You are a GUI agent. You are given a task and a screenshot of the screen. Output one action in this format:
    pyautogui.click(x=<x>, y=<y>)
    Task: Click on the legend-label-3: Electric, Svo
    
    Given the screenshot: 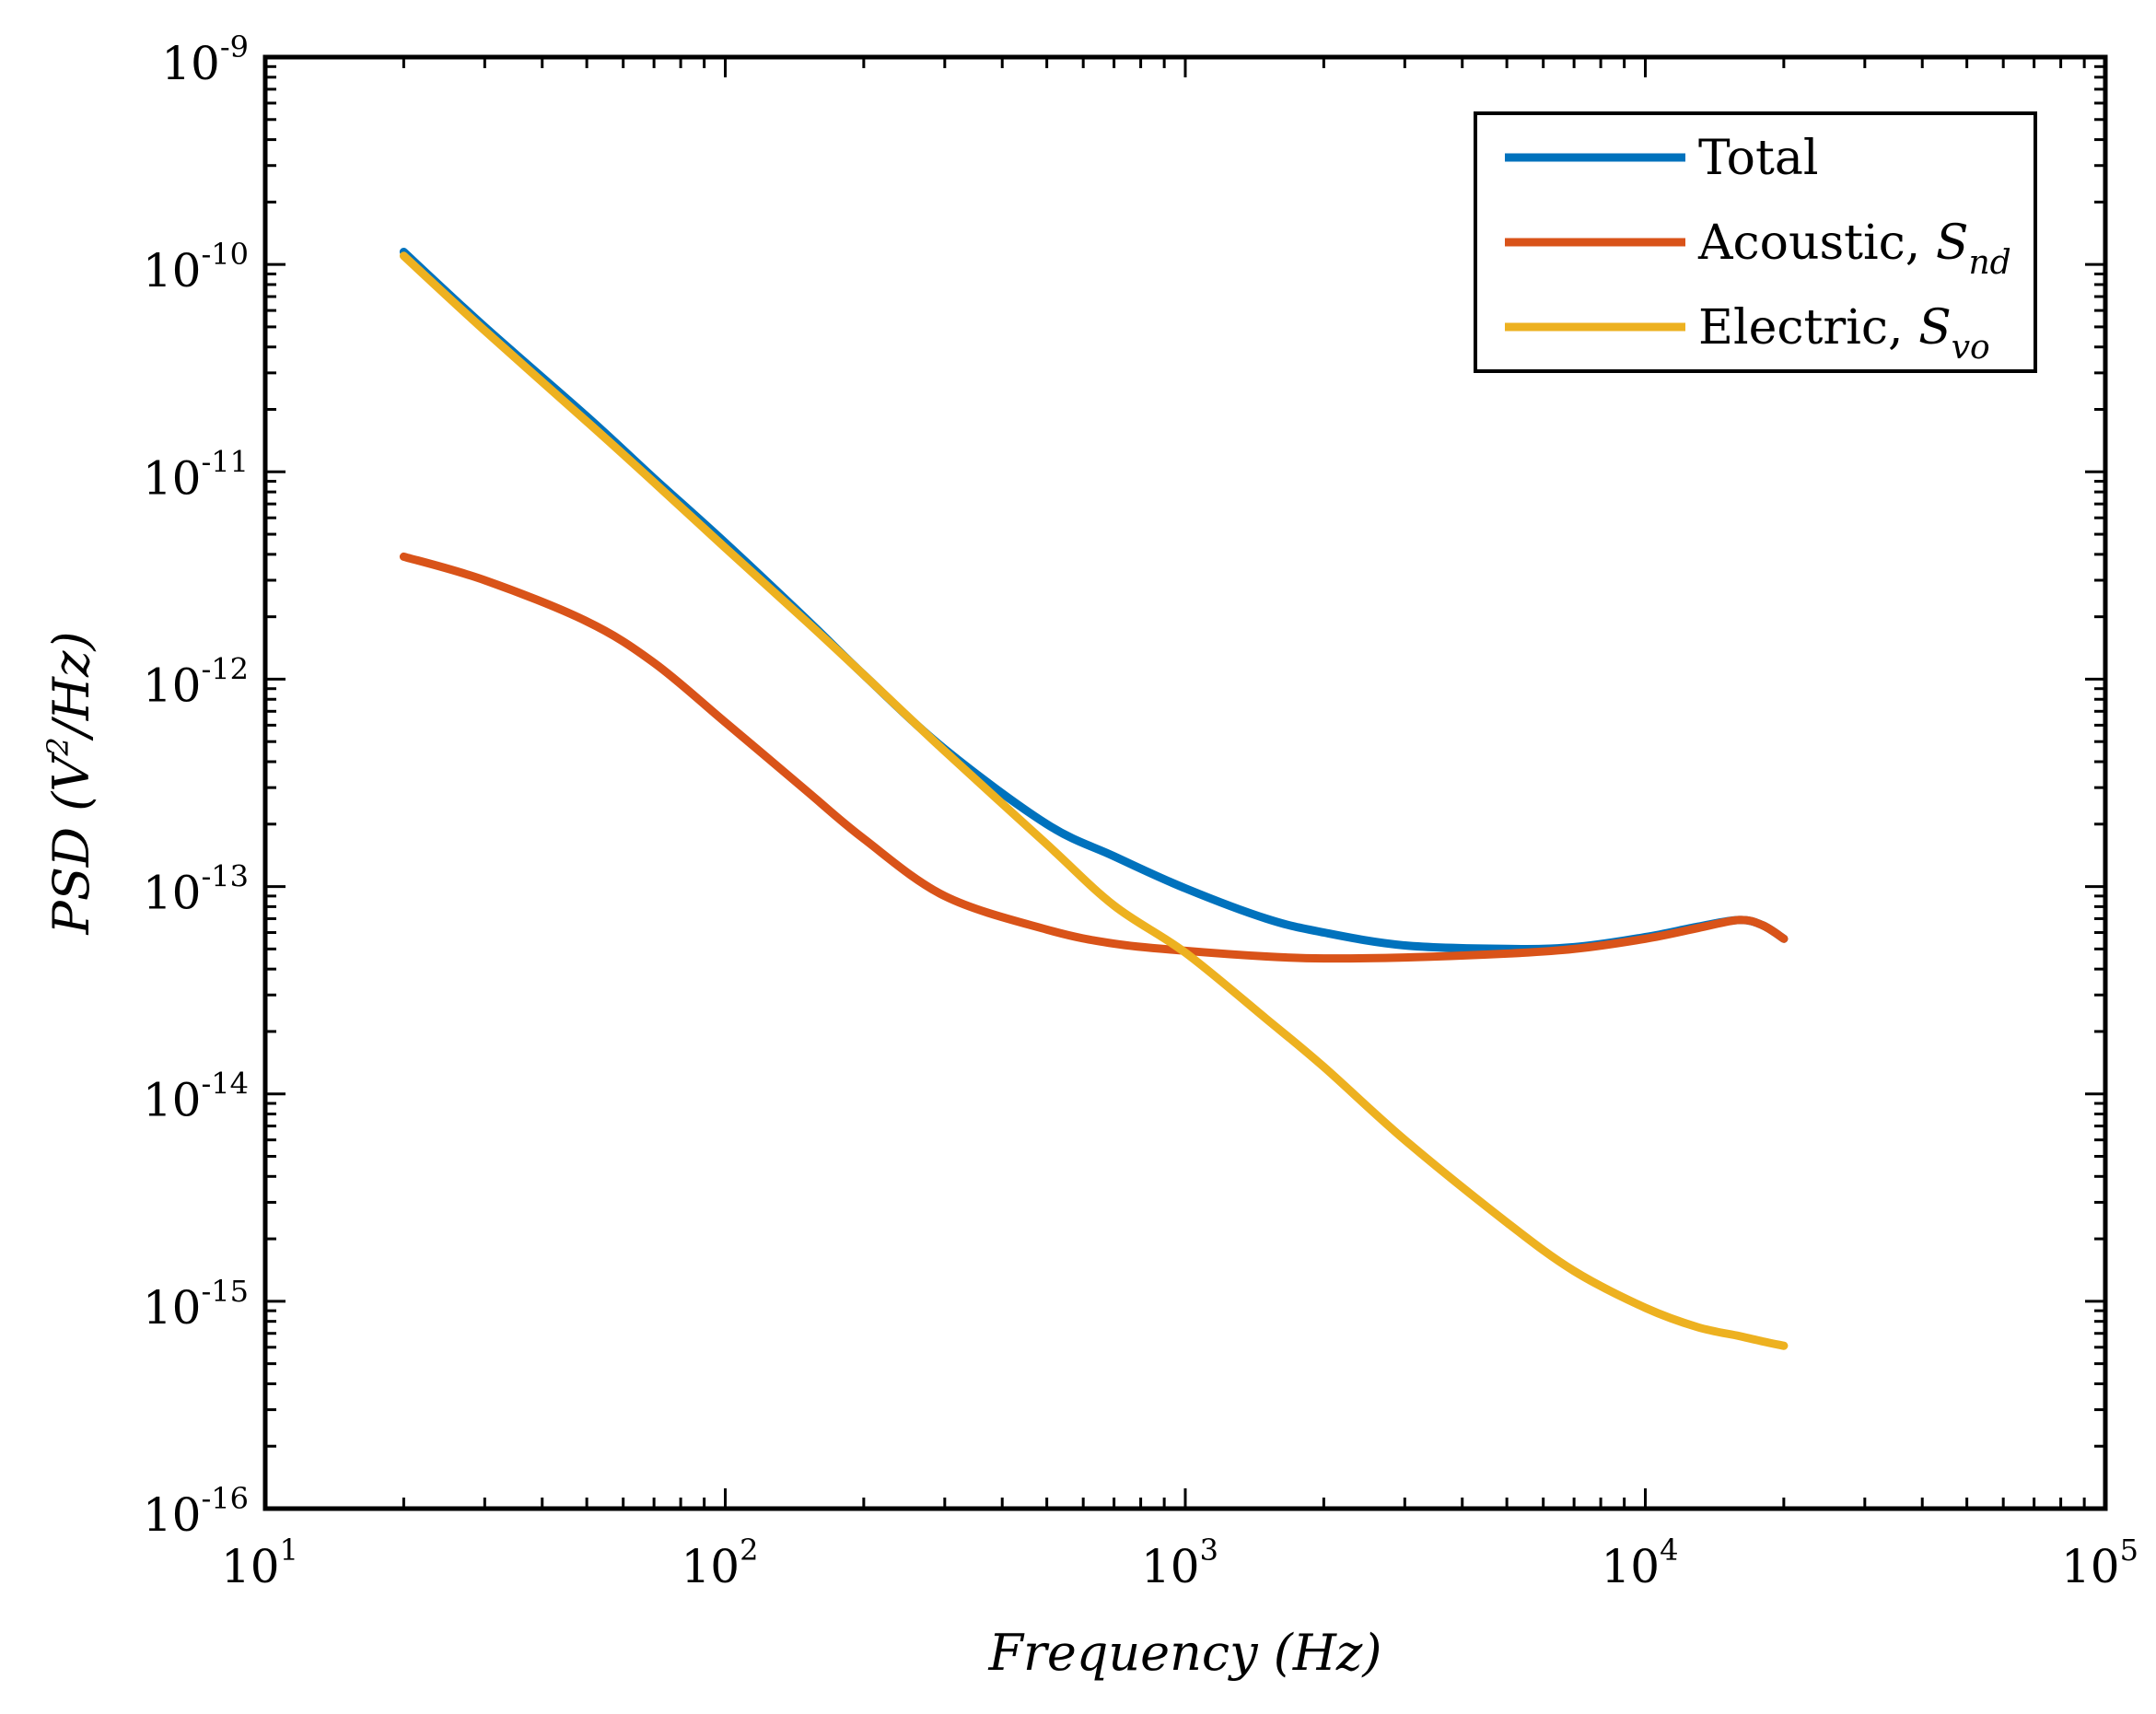 What is the action you would take?
    pyautogui.click(x=1844, y=333)
    